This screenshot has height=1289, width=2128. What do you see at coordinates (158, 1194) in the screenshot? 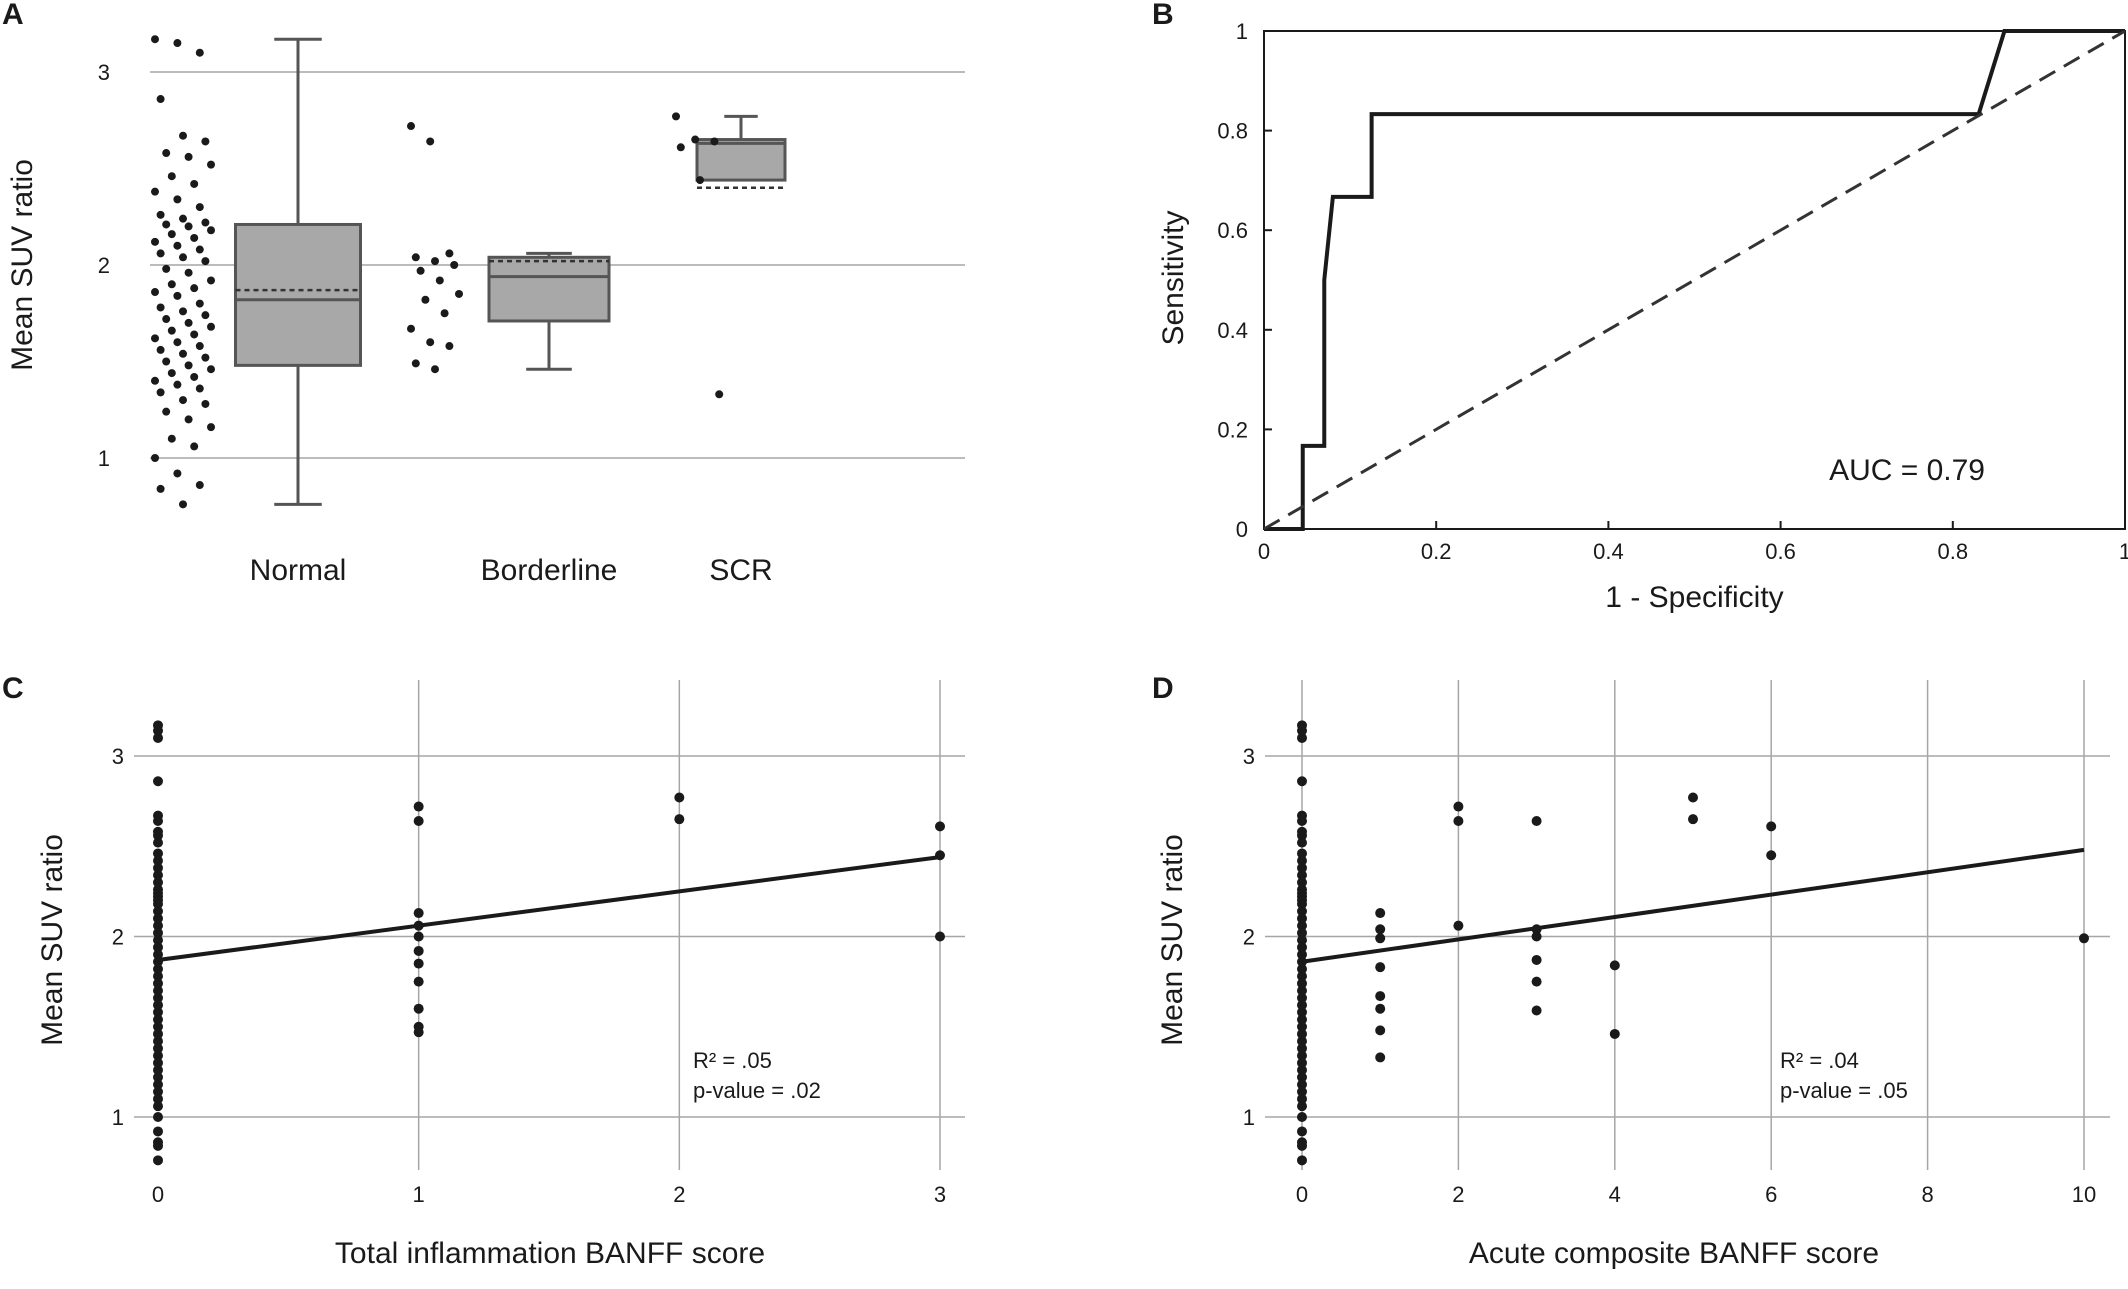
I see `panel-c-x-tick-label: 0` at bounding box center [158, 1194].